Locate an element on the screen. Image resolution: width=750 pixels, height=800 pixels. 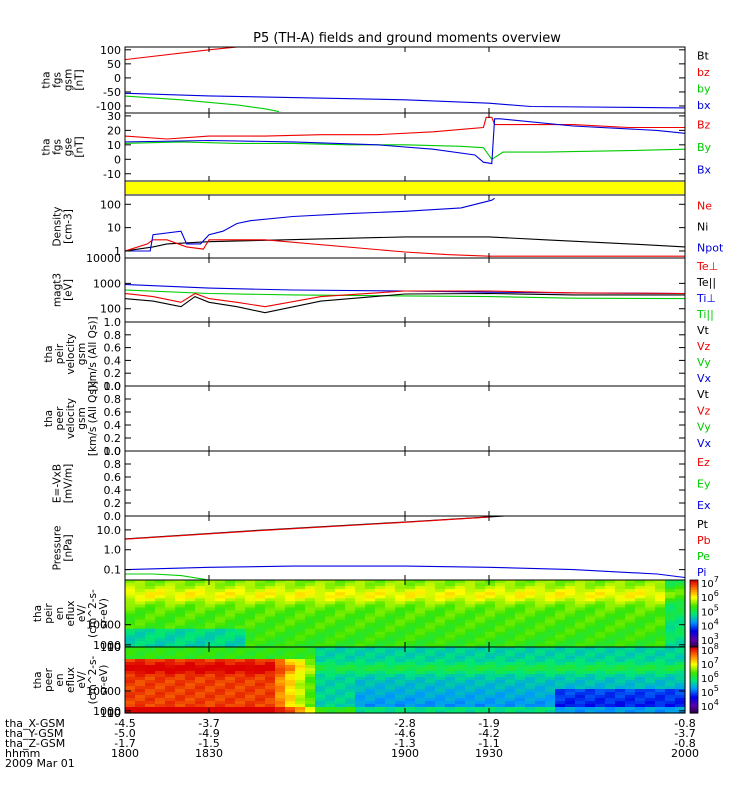
legend-entry: Vz is located at coordinates (704, 410).